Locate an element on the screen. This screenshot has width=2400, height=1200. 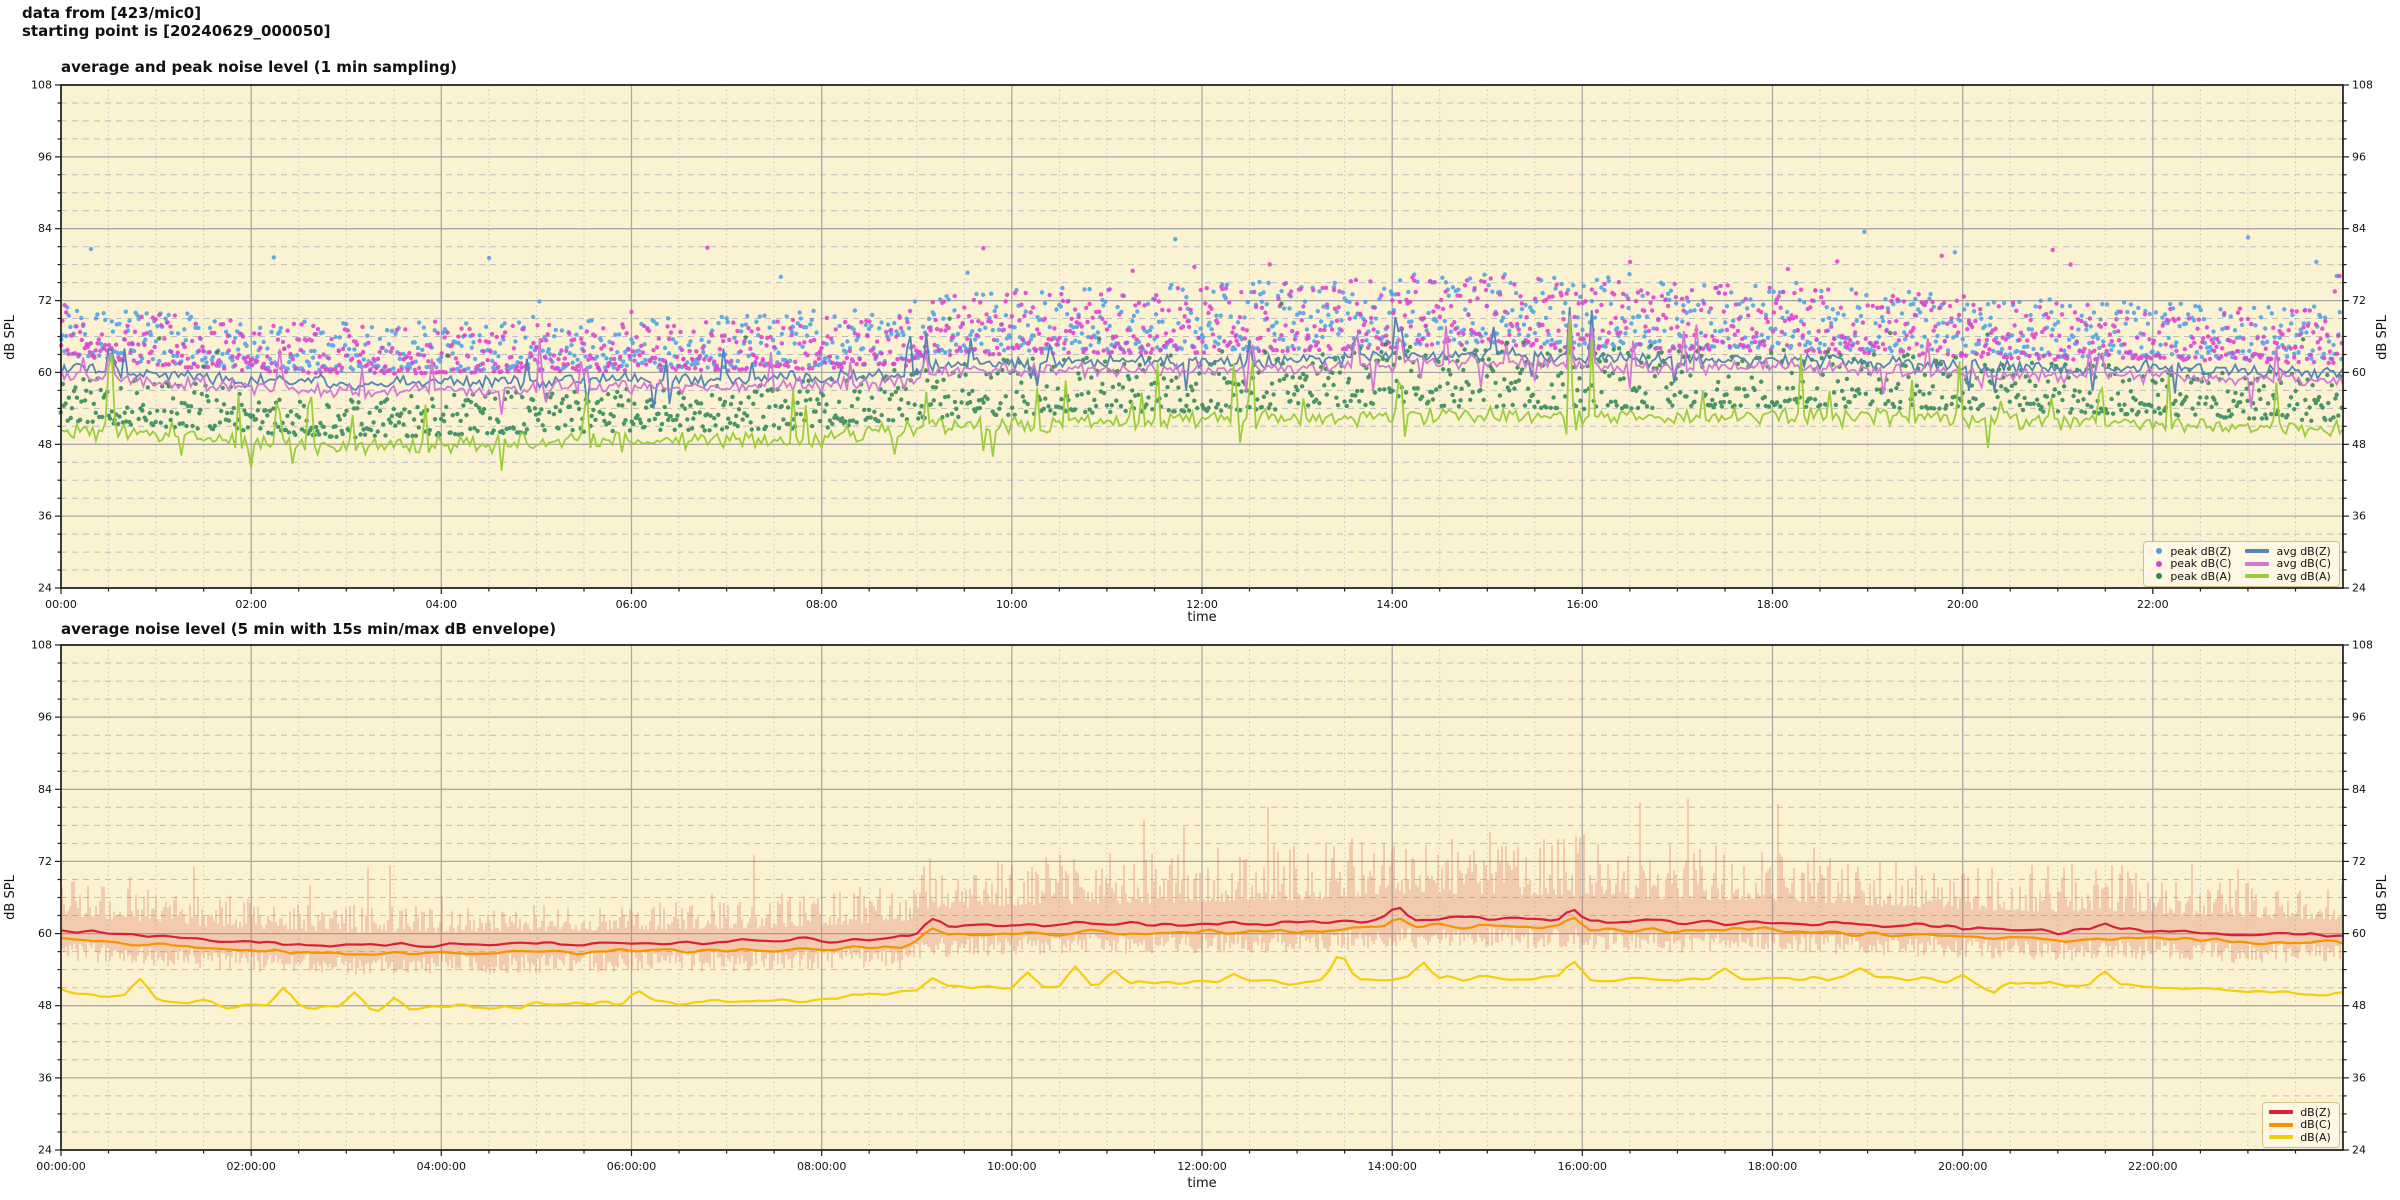
top-chart-ylabel-right: dB SPL is located at coordinates (2382, 337).